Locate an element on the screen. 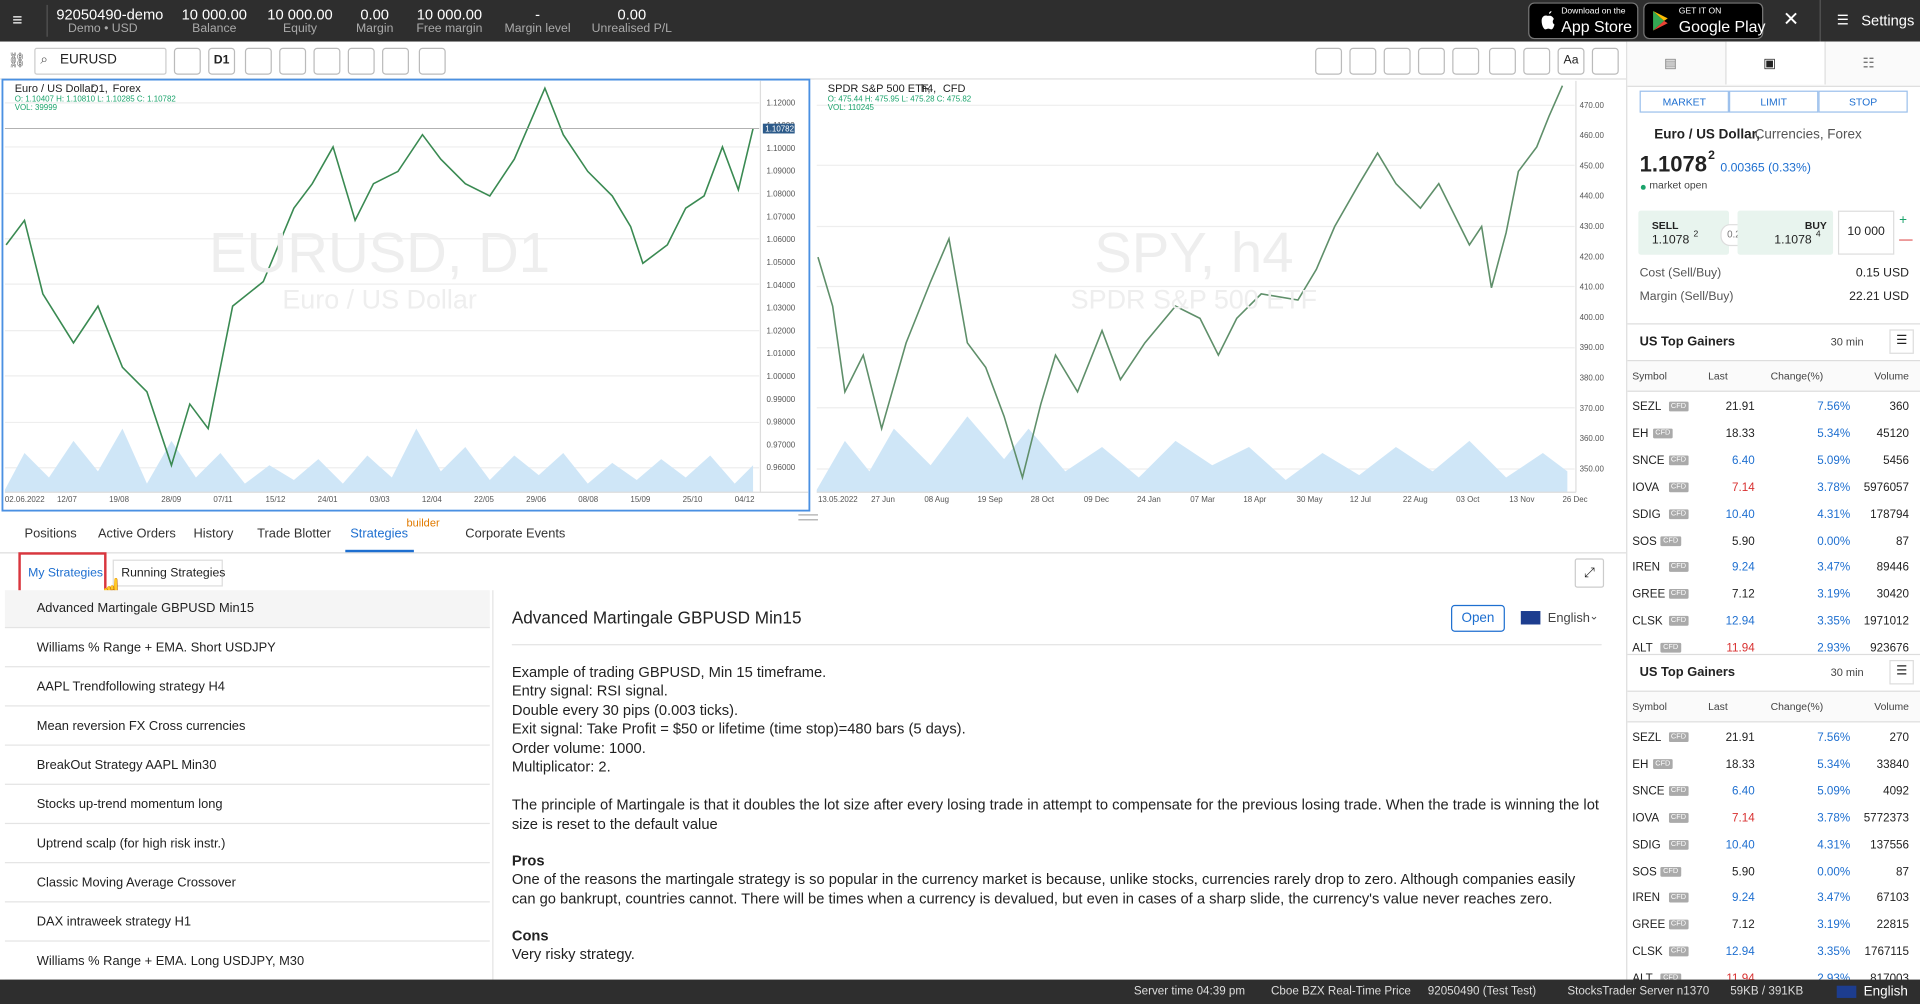 This screenshot has height=1004, width=1920. strategy-item: Classic Moving Average Crossover is located at coordinates (247, 883).